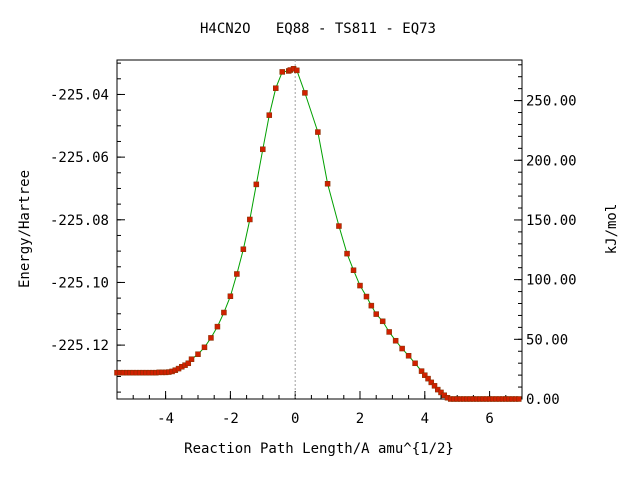  What do you see at coordinates (543, 400) in the screenshot?
I see `y2-tick-label: 0.00` at bounding box center [543, 400].